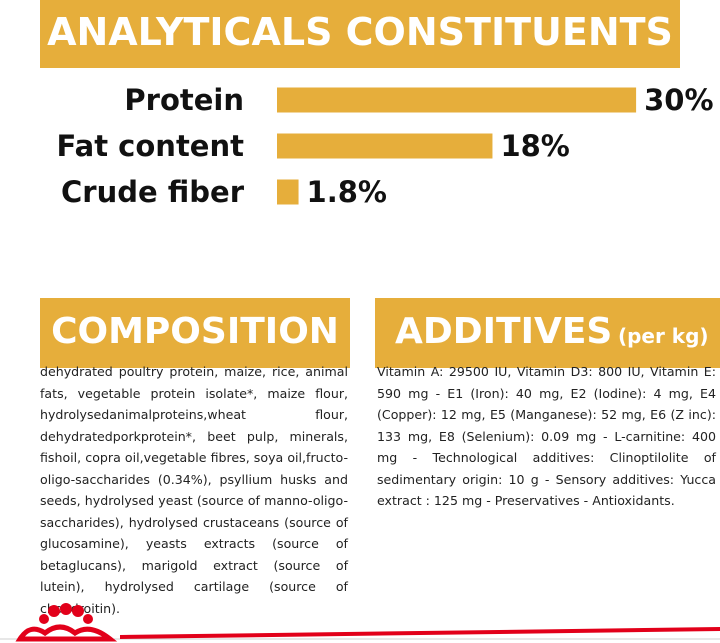  I want to click on footer, so click(360, 622).